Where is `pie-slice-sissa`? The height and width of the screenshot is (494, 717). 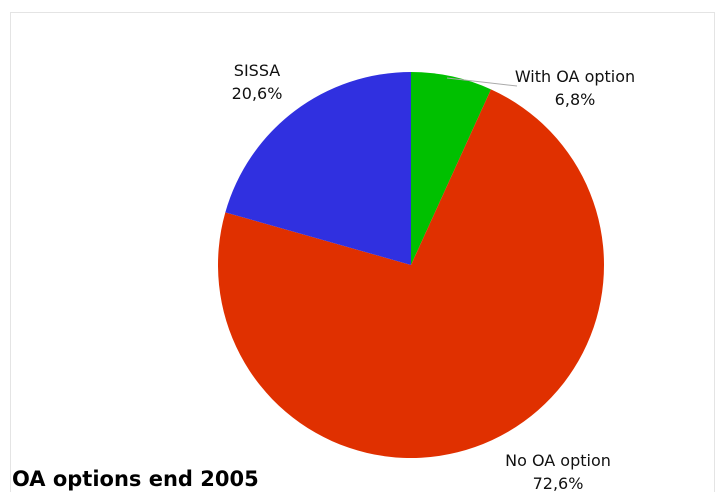
pie-slice-sissa is located at coordinates (318, 168).